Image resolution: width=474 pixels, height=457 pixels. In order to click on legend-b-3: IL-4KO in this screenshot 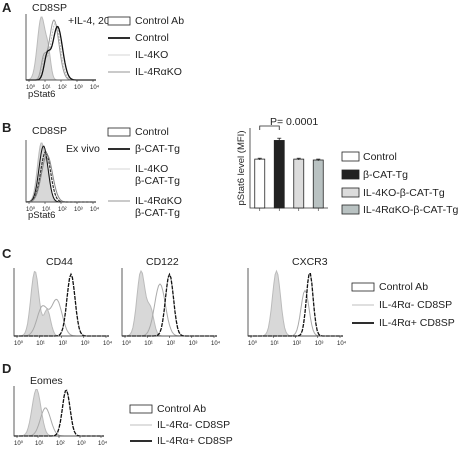, I will do `click(138, 169)`.